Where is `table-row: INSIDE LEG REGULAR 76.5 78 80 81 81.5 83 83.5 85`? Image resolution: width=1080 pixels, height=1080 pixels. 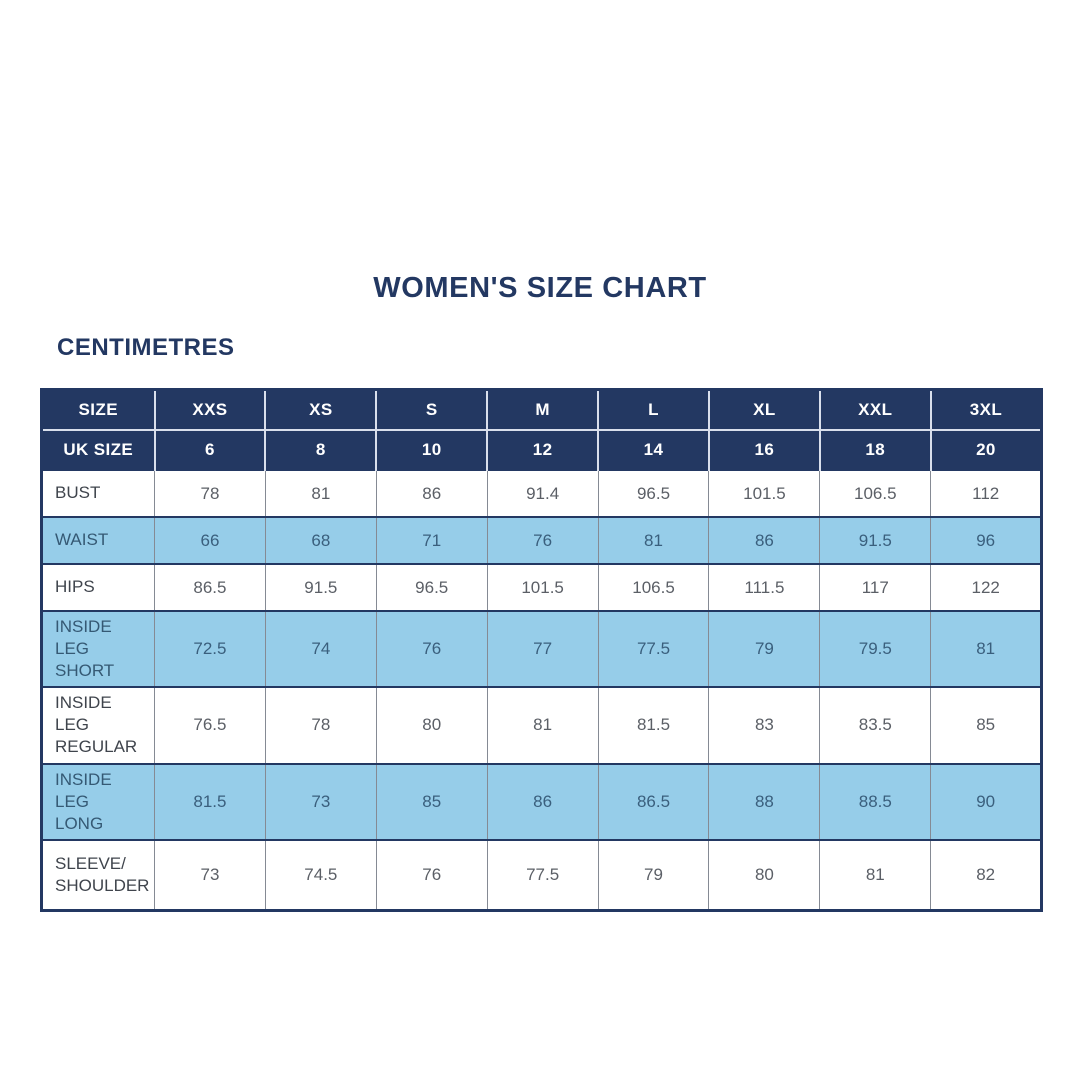 table-row: INSIDE LEG REGULAR 76.5 78 80 81 81.5 83 83.5 85 is located at coordinates (541, 725).